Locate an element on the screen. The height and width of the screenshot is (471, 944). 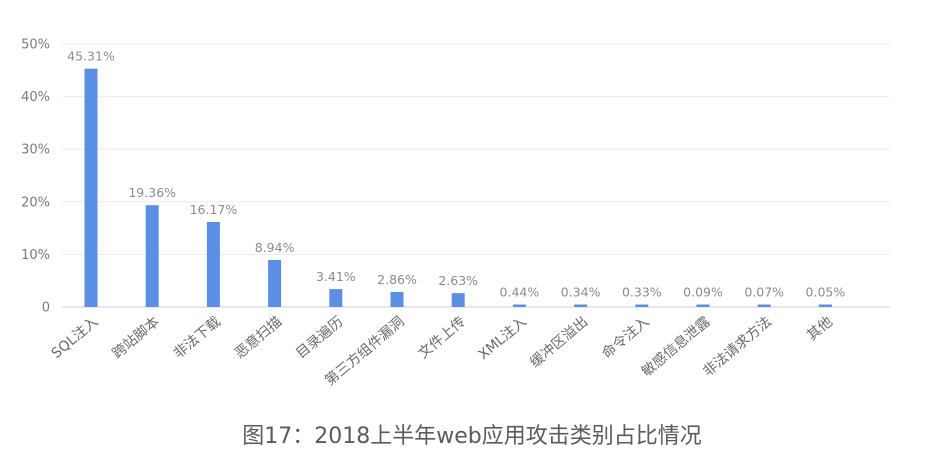
y-tick-label: 0 is located at coordinates (46, 308).